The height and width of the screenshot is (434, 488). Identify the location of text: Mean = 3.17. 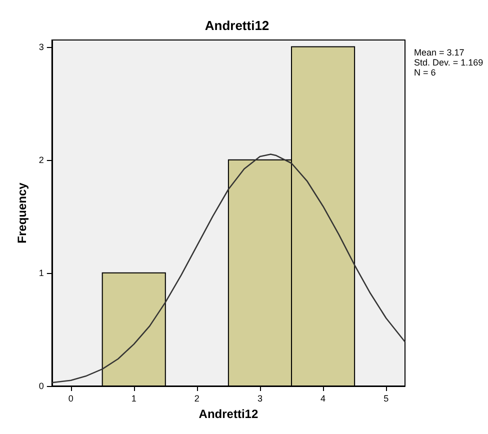
(439, 53).